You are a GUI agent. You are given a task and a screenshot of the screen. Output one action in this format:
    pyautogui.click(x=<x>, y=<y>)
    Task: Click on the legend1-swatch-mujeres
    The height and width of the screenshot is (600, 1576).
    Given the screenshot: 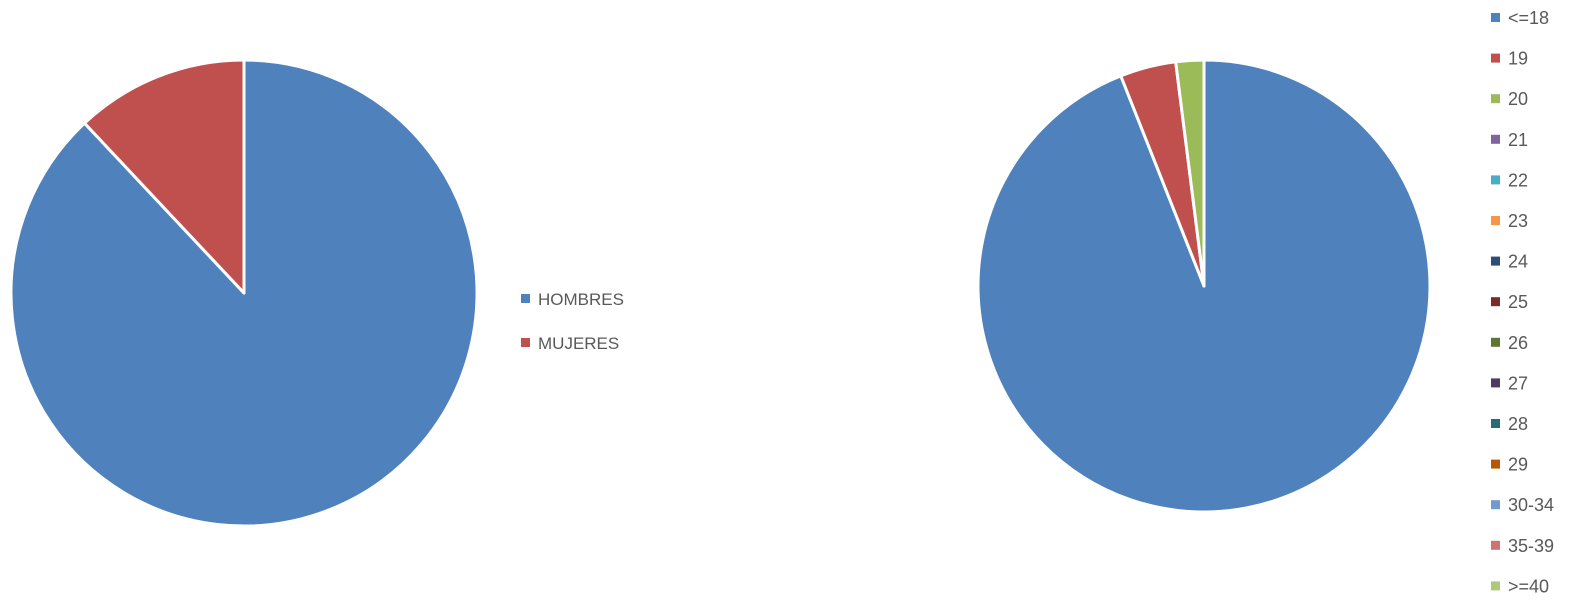 What is the action you would take?
    pyautogui.click(x=525, y=342)
    